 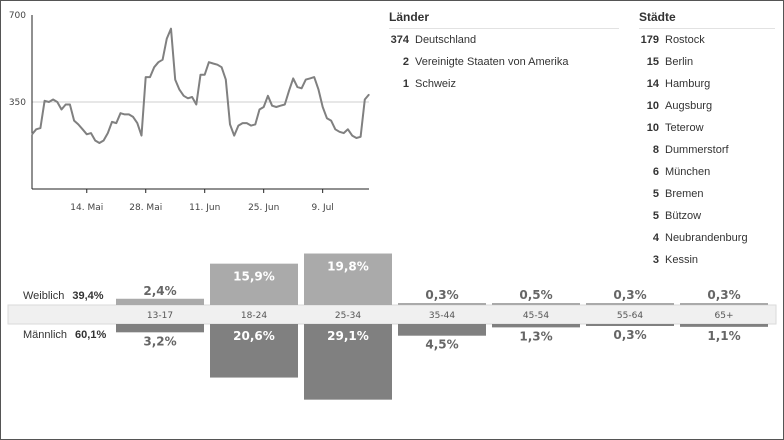 I want to click on count: 15, so click(x=652, y=62).